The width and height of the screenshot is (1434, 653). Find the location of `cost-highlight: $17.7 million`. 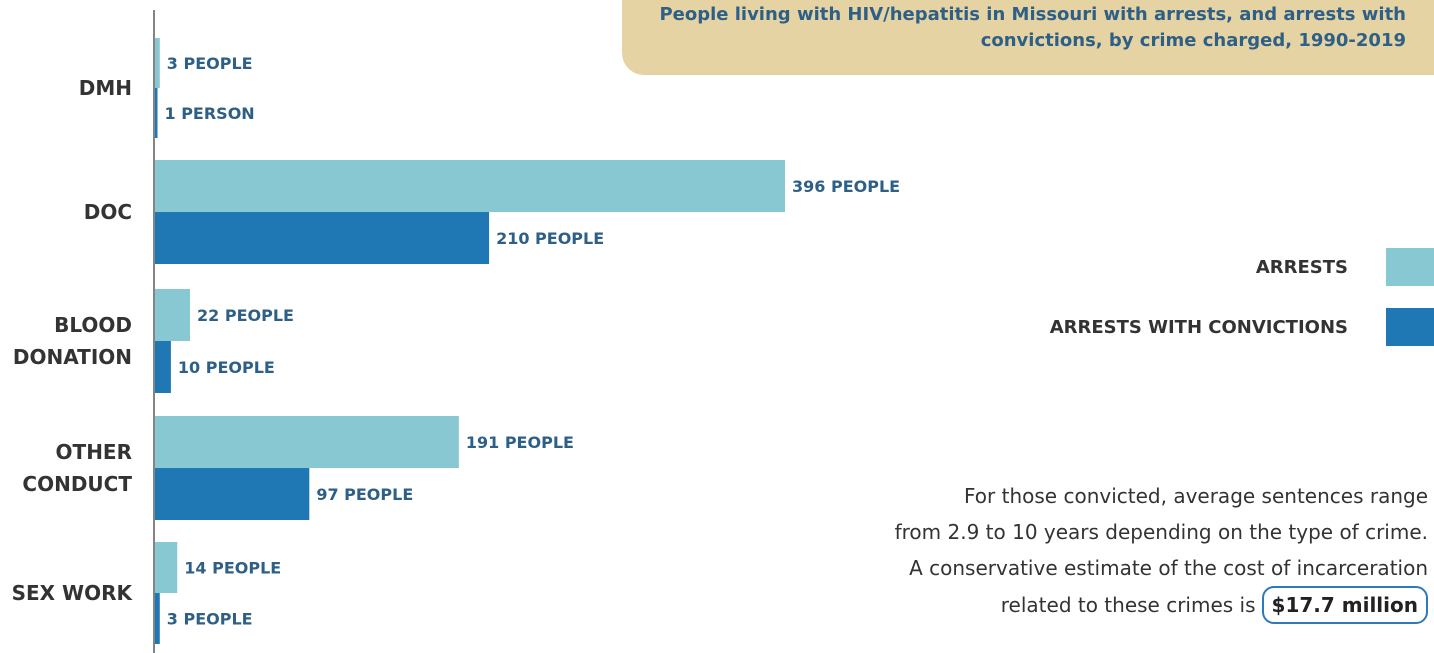

cost-highlight: $17.7 million is located at coordinates (1344, 605).